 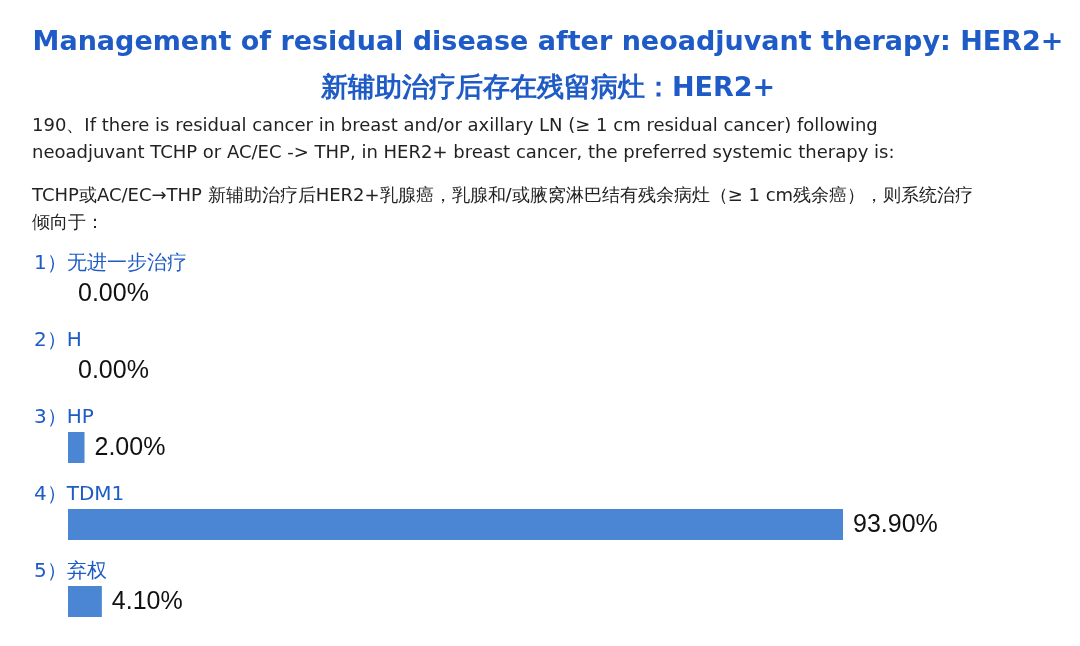 I want to click on chart-title: Management of residual disease after neoadjuvant therapy: HER2+, so click(x=548, y=40).